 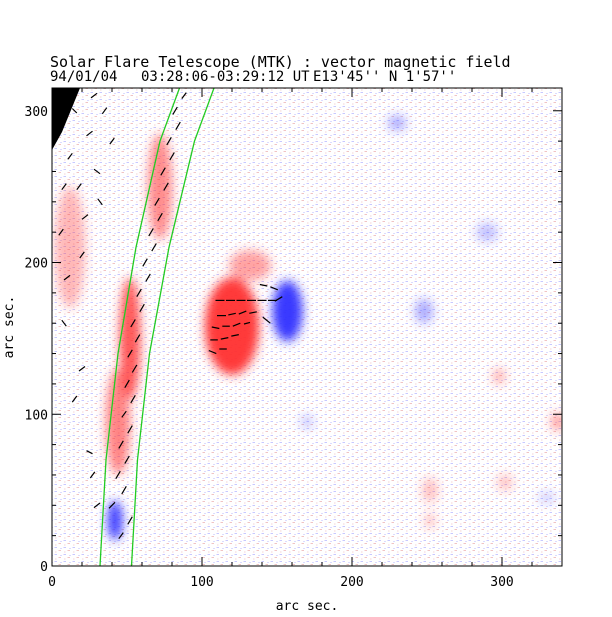 I want to click on limb-contour-outer, so click(x=172, y=327).